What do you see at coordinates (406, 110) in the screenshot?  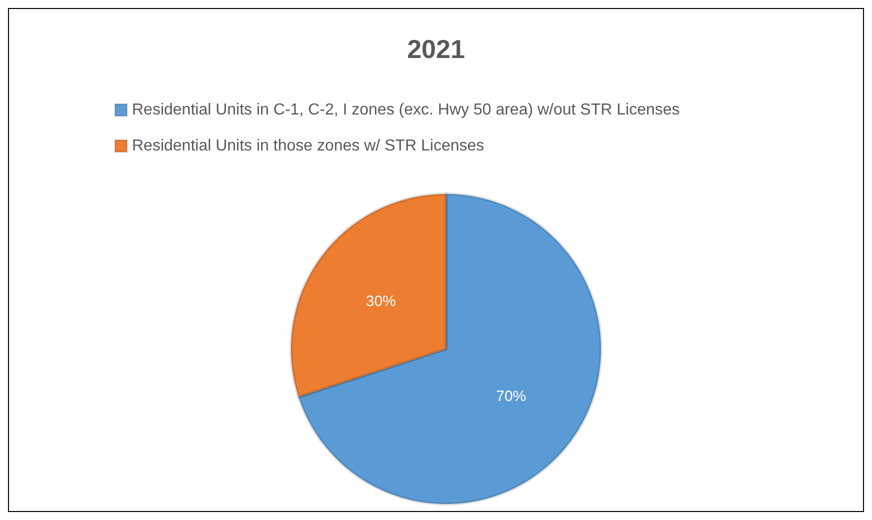 I see `legend-label: Residential Units in C-1, C-2, I zones (exc. Hwy 50 area) w/out STR Licenses` at bounding box center [406, 110].